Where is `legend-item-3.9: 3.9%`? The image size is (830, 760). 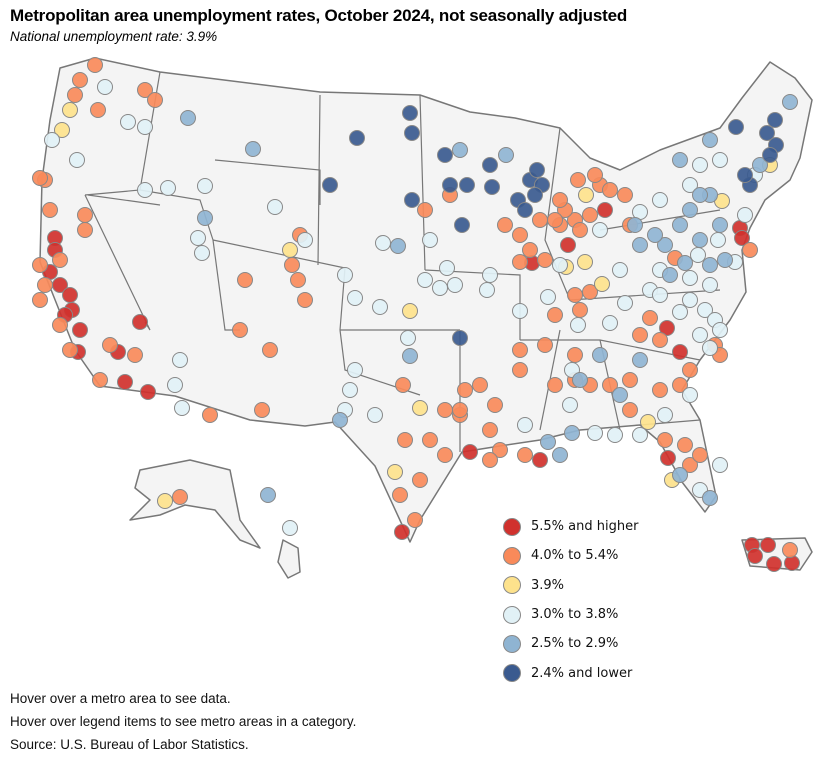 legend-item-3.9: 3.9% is located at coordinates (570, 585).